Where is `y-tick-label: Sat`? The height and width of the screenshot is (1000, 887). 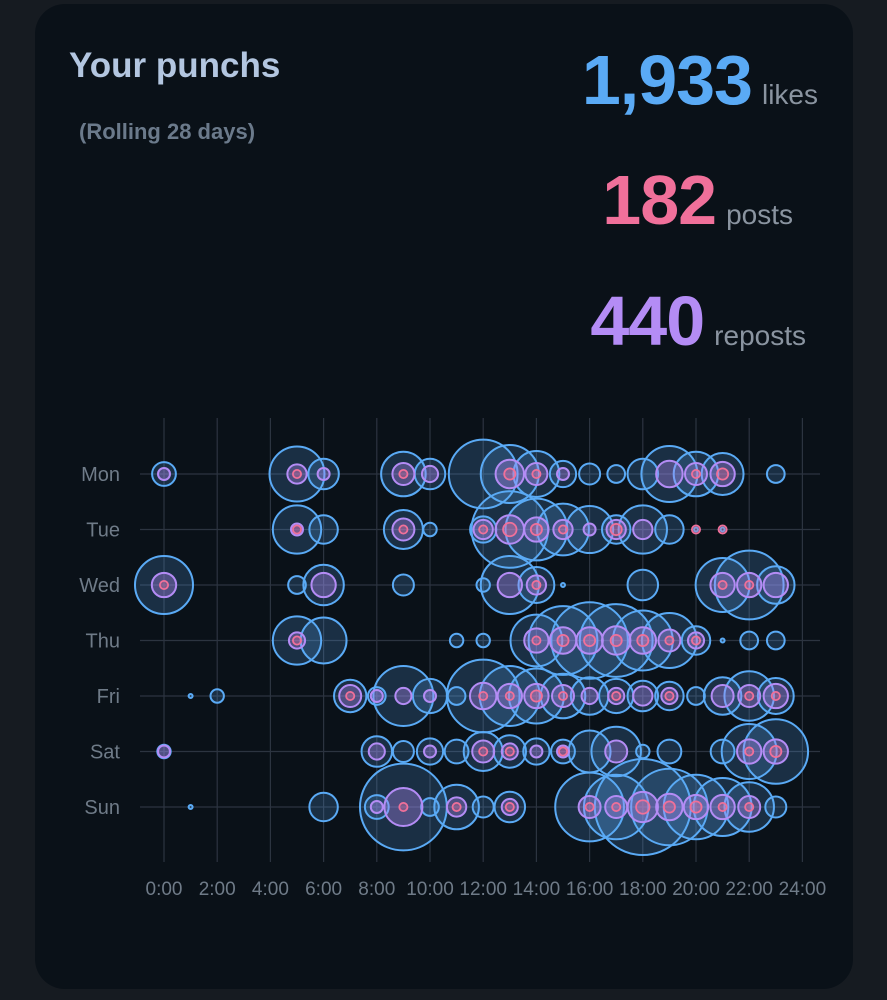 y-tick-label: Sat is located at coordinates (105, 753).